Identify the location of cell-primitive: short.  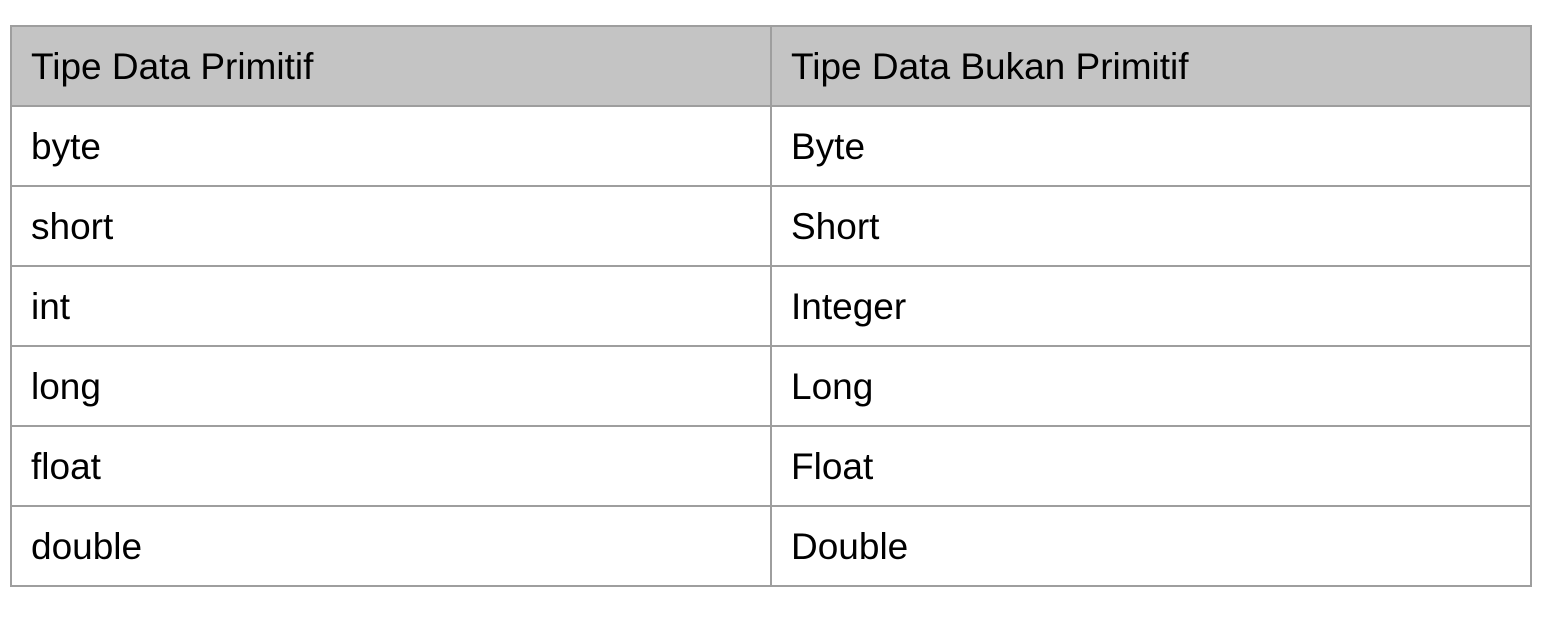
(391, 226).